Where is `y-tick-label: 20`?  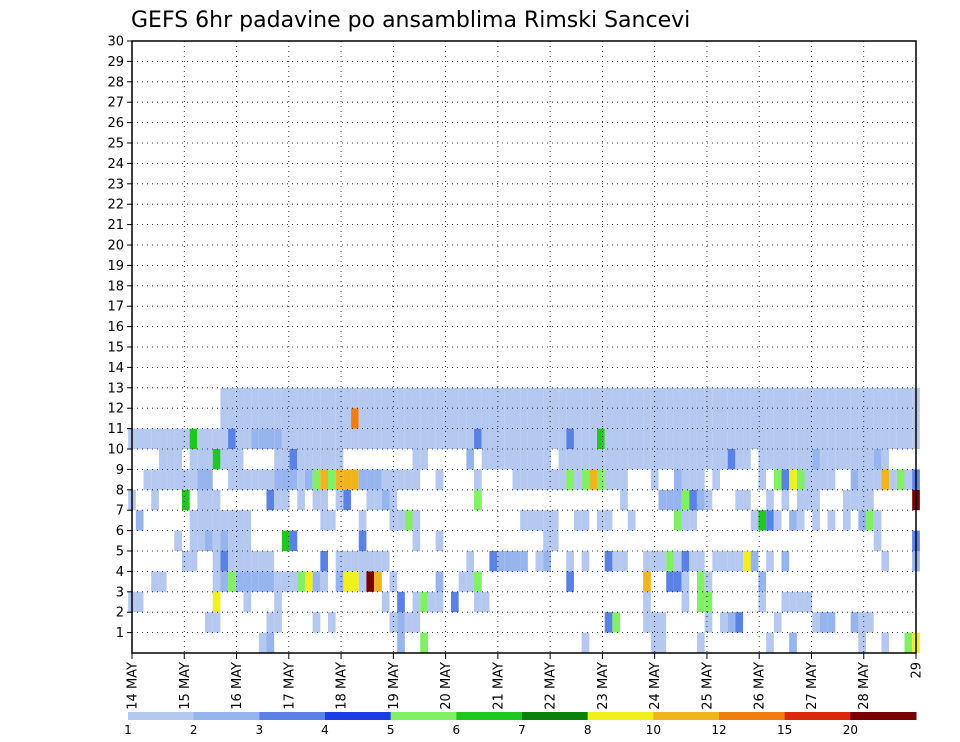
y-tick-label: 20 is located at coordinates (115, 246).